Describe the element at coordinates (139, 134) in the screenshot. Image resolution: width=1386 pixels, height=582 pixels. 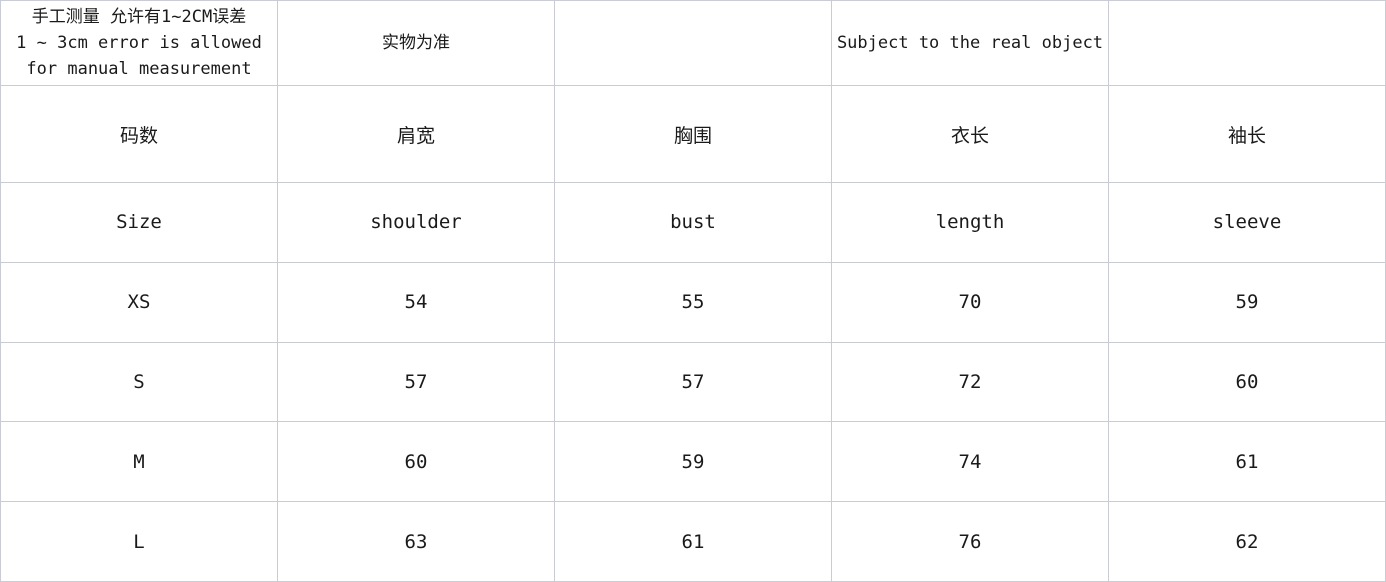
I see `column-header-cn-size: 码数` at that location.